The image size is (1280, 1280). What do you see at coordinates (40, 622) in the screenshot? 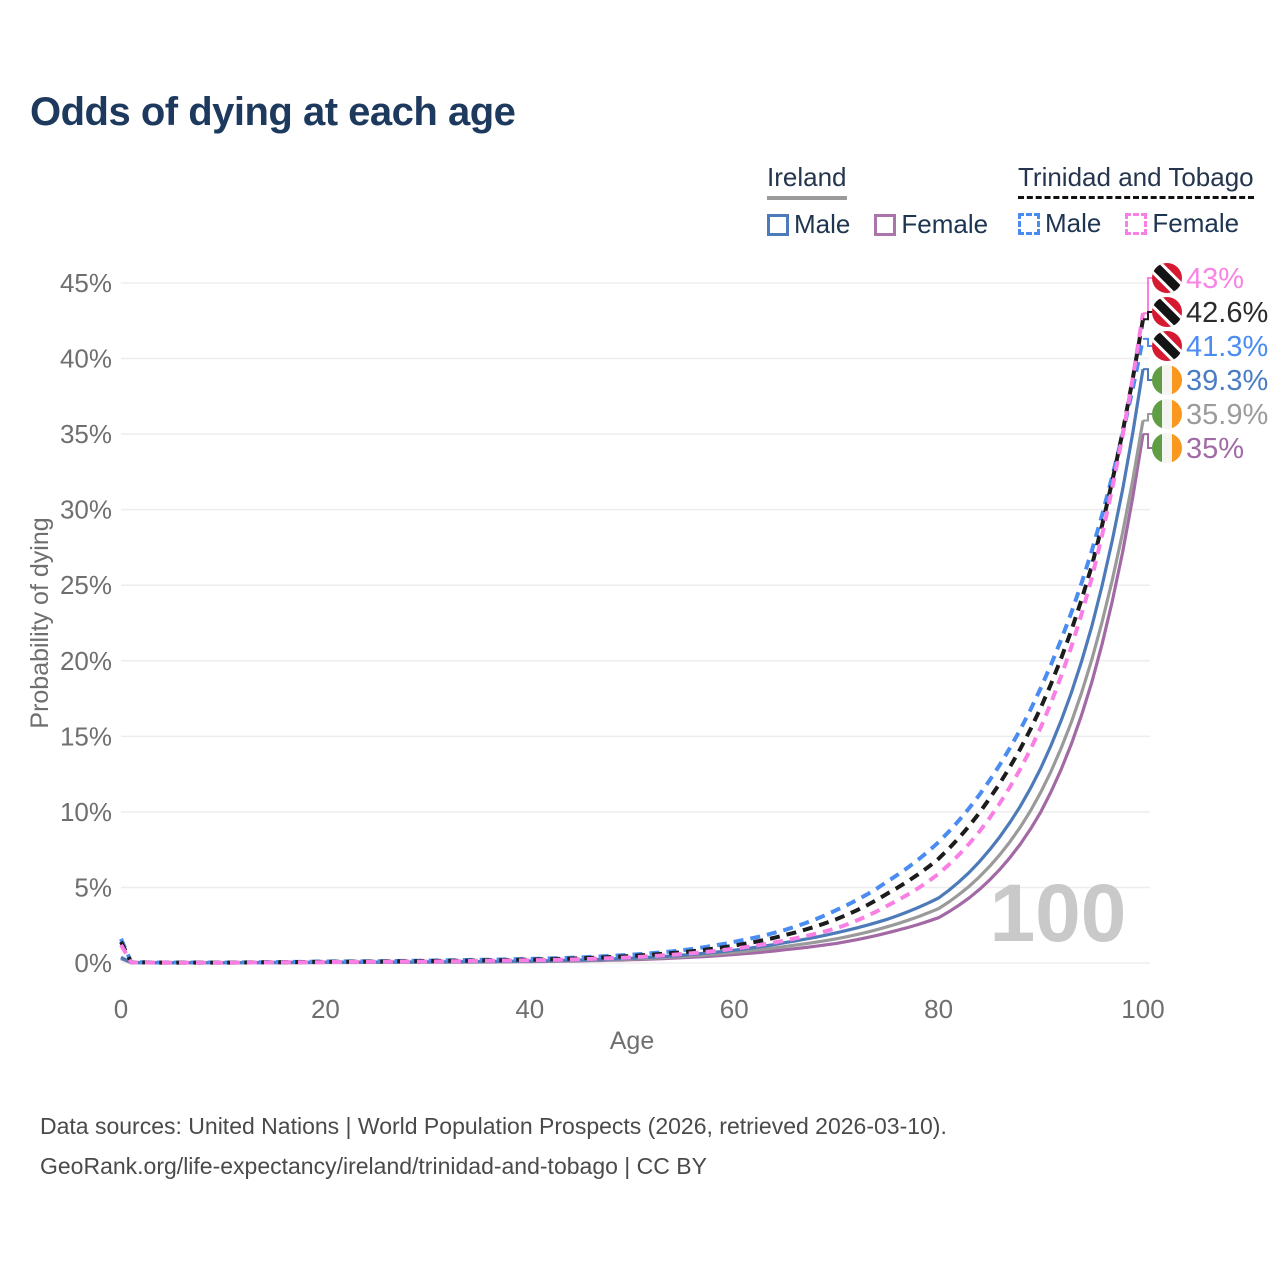
I see `y-axis-title: Probability of dying` at bounding box center [40, 622].